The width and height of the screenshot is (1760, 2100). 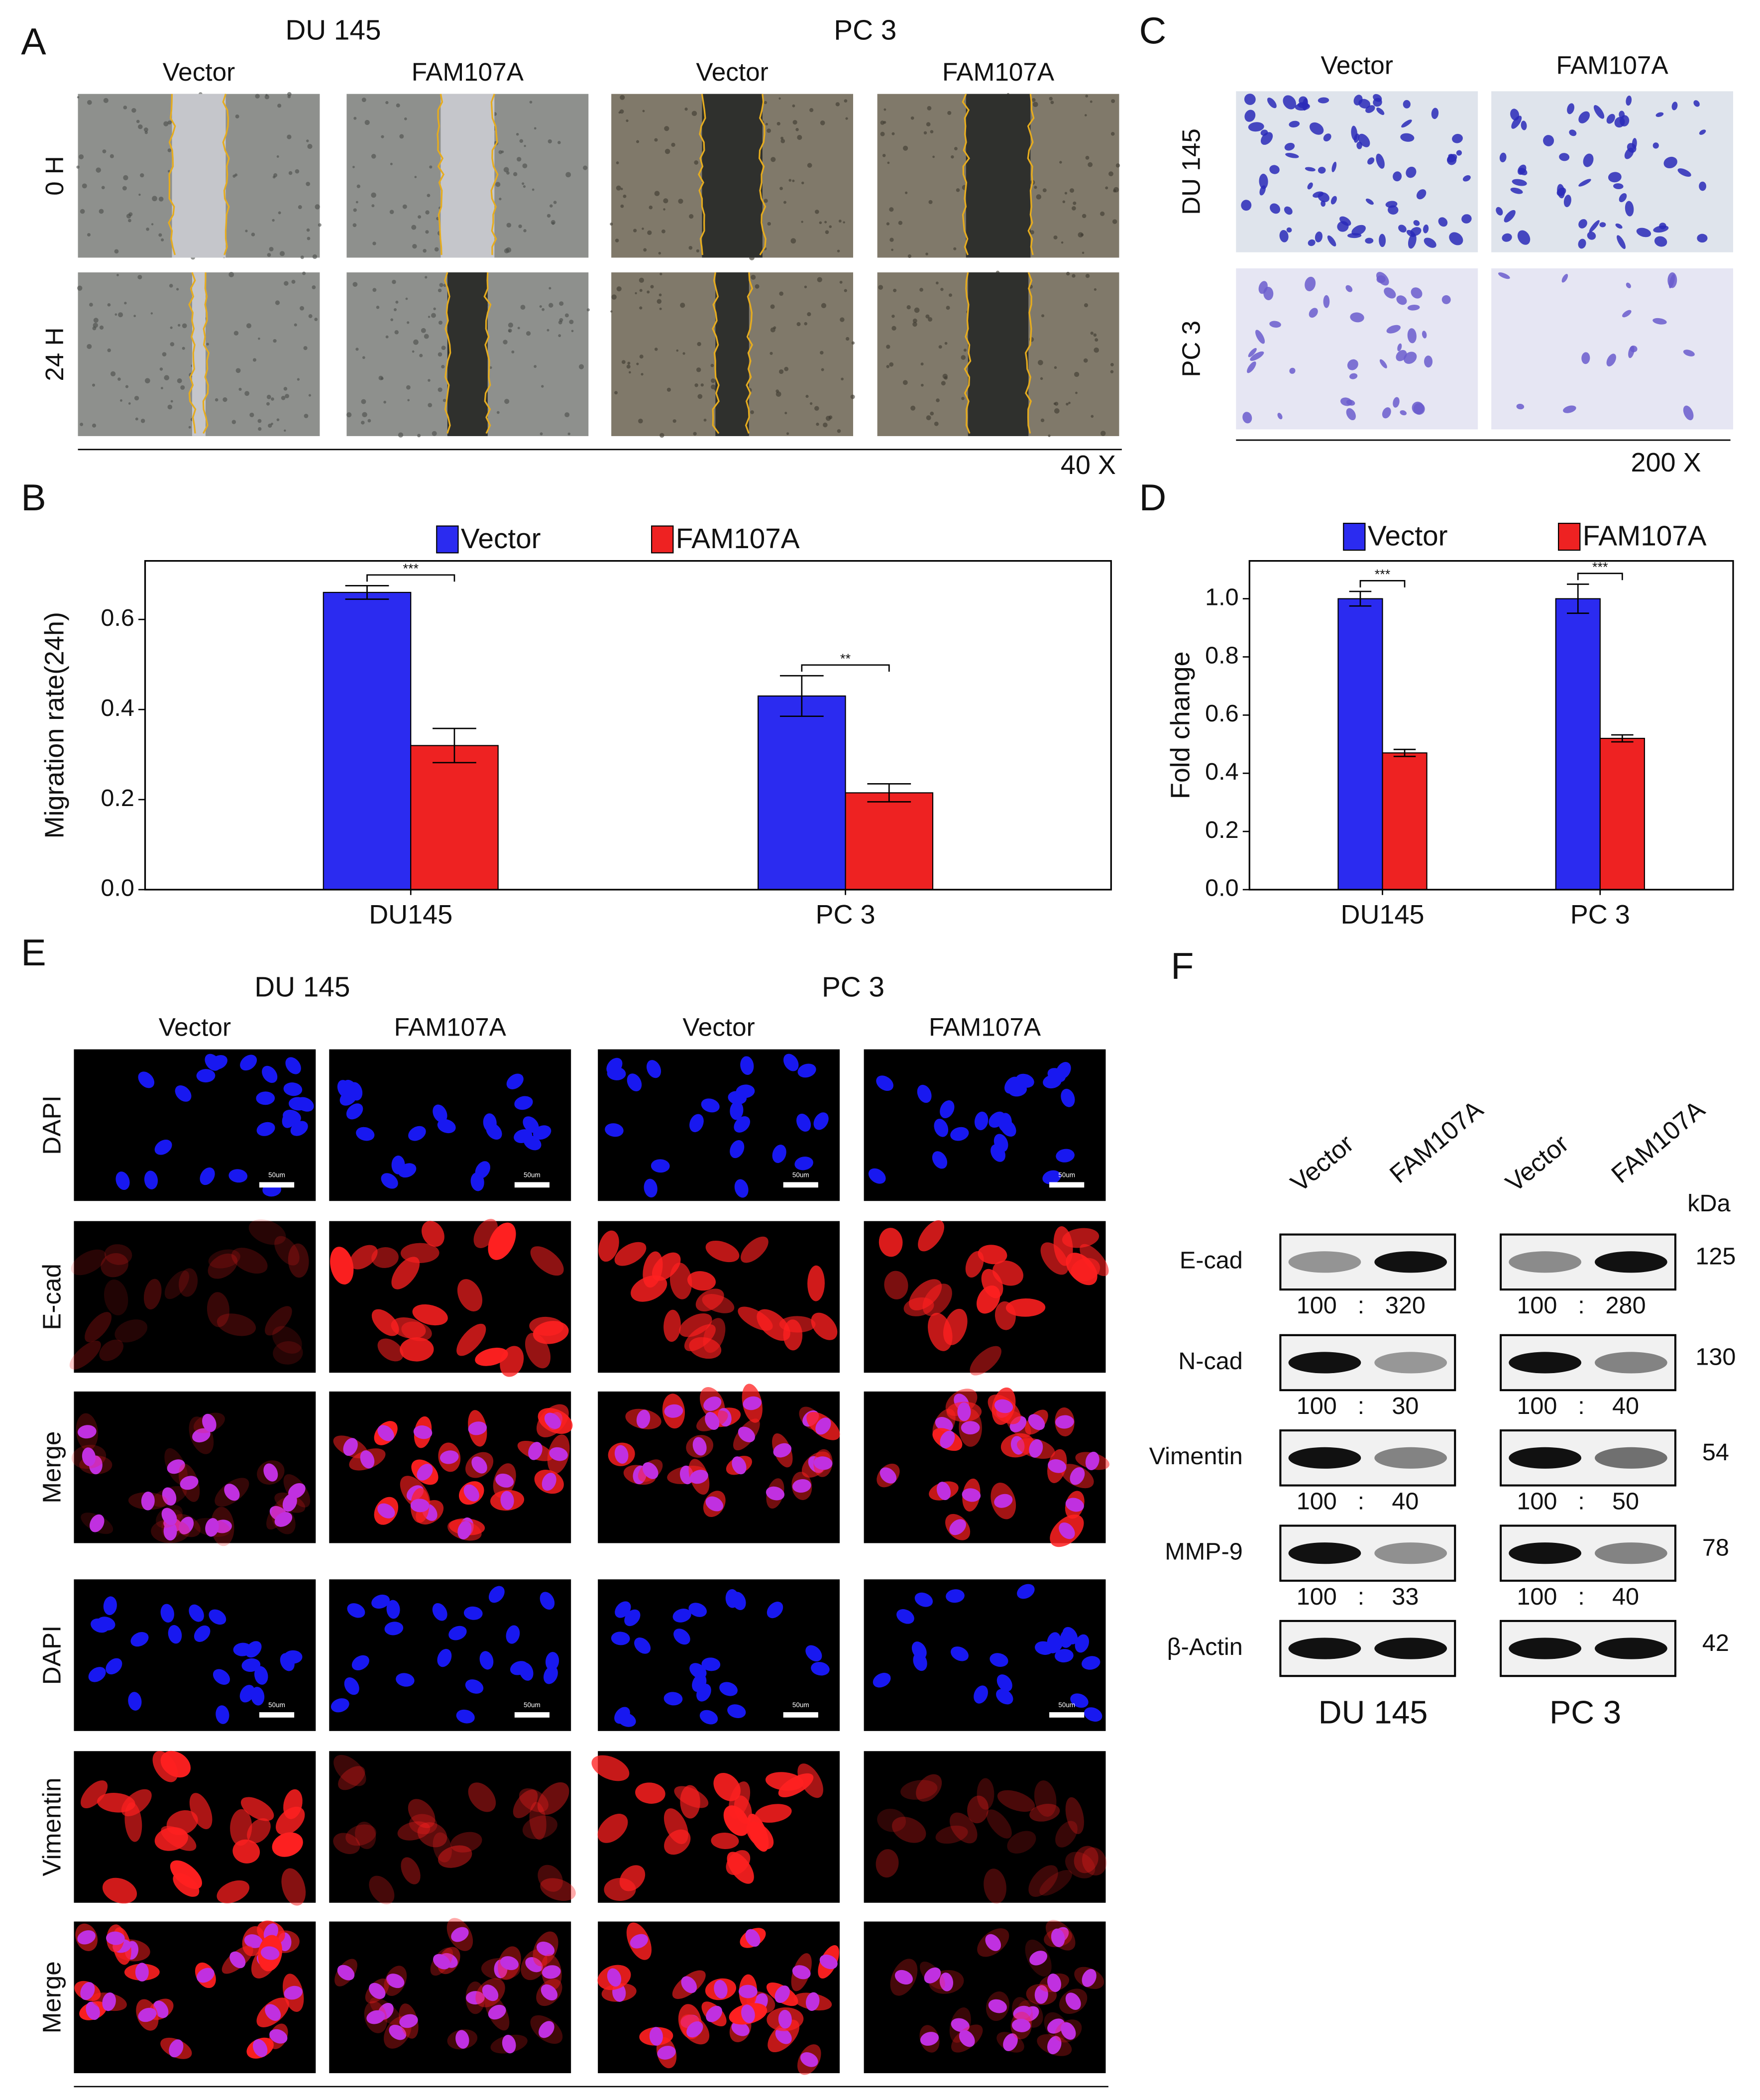 I want to click on legend-swatch, so click(x=1570, y=537).